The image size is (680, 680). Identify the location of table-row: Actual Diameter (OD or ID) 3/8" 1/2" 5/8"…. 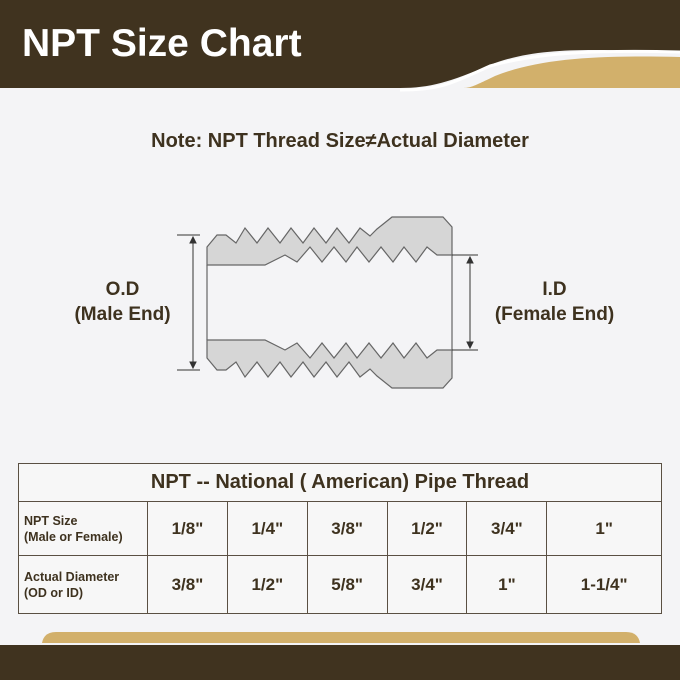
(340, 584).